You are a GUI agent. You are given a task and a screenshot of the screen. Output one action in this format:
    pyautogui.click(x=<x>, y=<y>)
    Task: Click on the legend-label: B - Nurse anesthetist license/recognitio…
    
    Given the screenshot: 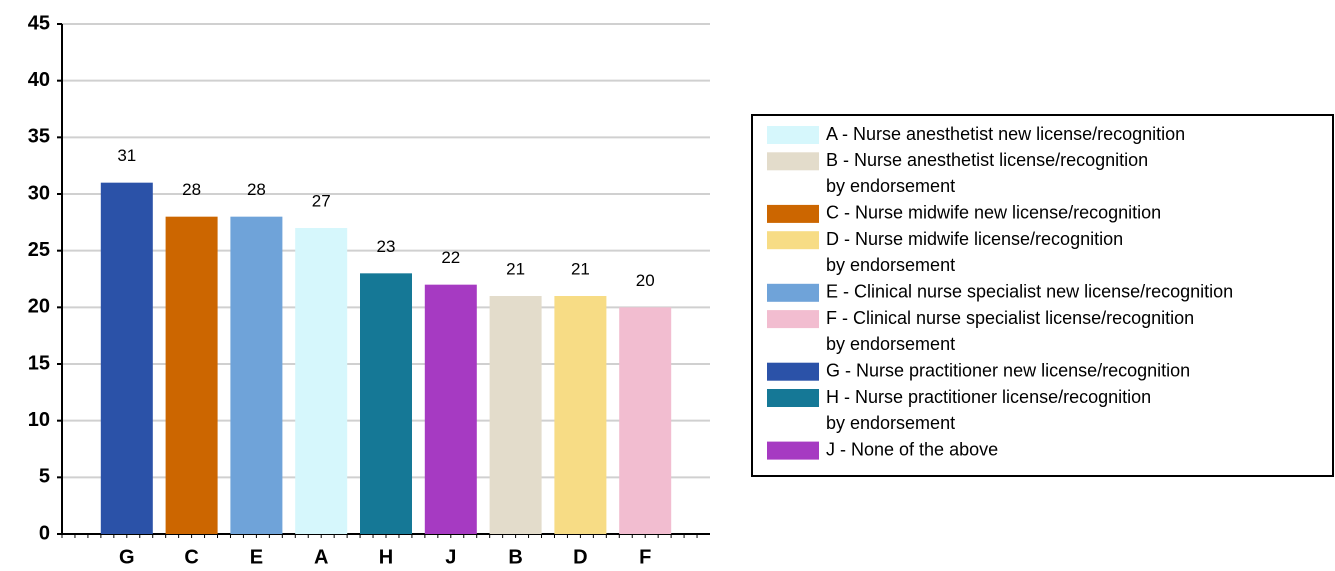 What is the action you would take?
    pyautogui.click(x=987, y=160)
    